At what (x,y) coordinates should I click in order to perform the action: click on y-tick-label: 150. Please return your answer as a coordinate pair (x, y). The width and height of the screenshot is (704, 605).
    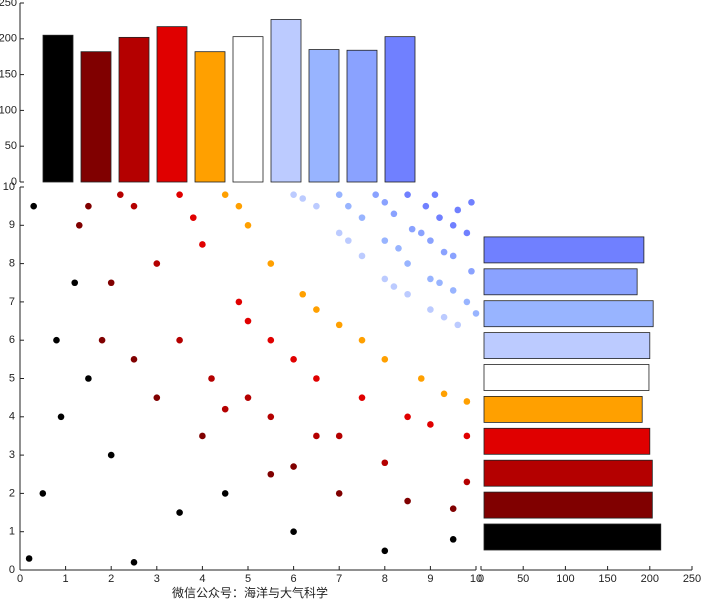
    Looking at the image, I should click on (8, 75).